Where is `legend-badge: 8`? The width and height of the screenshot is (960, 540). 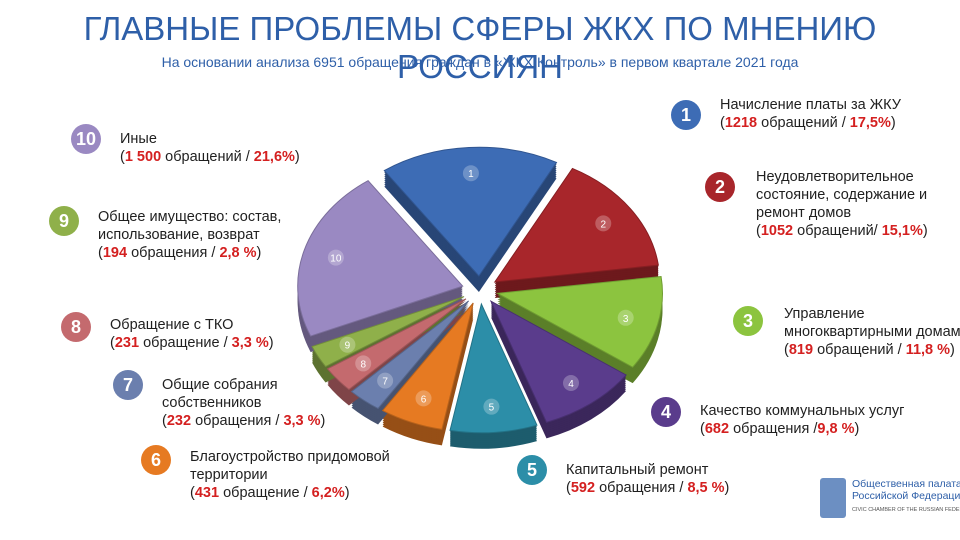
legend-badge: 8 is located at coordinates (76, 327).